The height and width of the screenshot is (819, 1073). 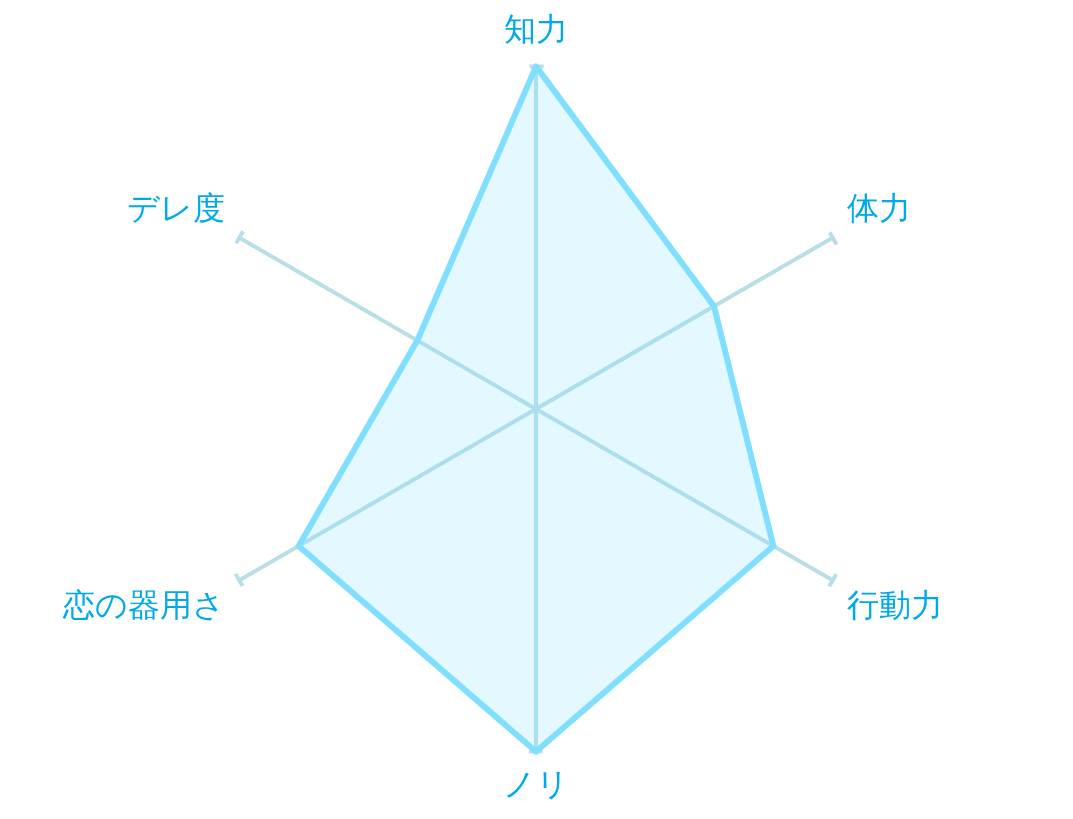 What do you see at coordinates (144, 604) in the screenshot?
I see `spoke-label: 恋の器用さ` at bounding box center [144, 604].